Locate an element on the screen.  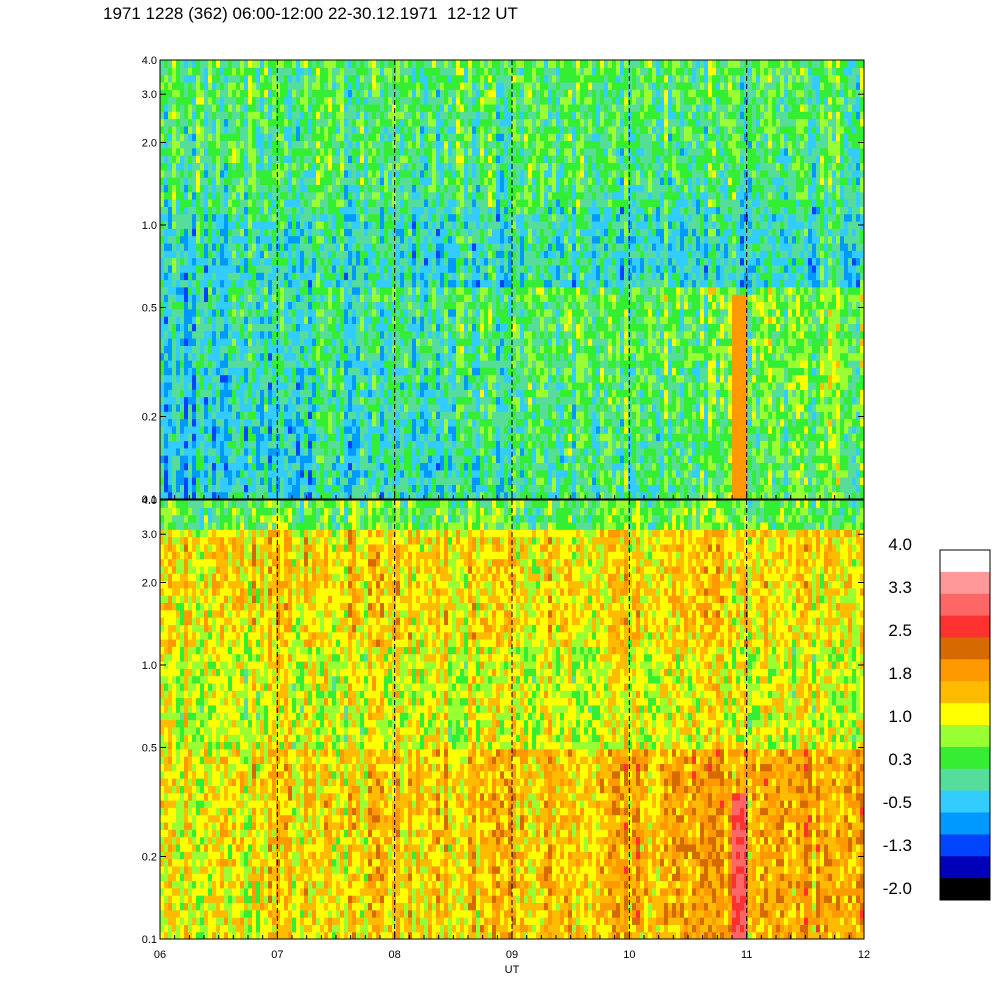
x-tick-label: 08 is located at coordinates (395, 955).